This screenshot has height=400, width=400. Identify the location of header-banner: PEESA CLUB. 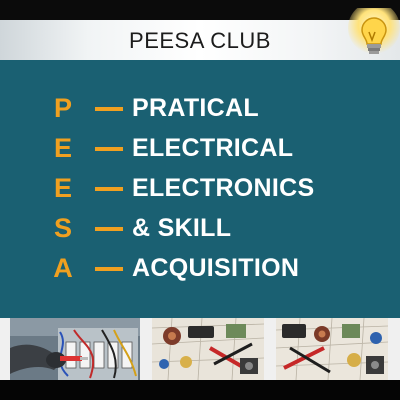
(200, 40).